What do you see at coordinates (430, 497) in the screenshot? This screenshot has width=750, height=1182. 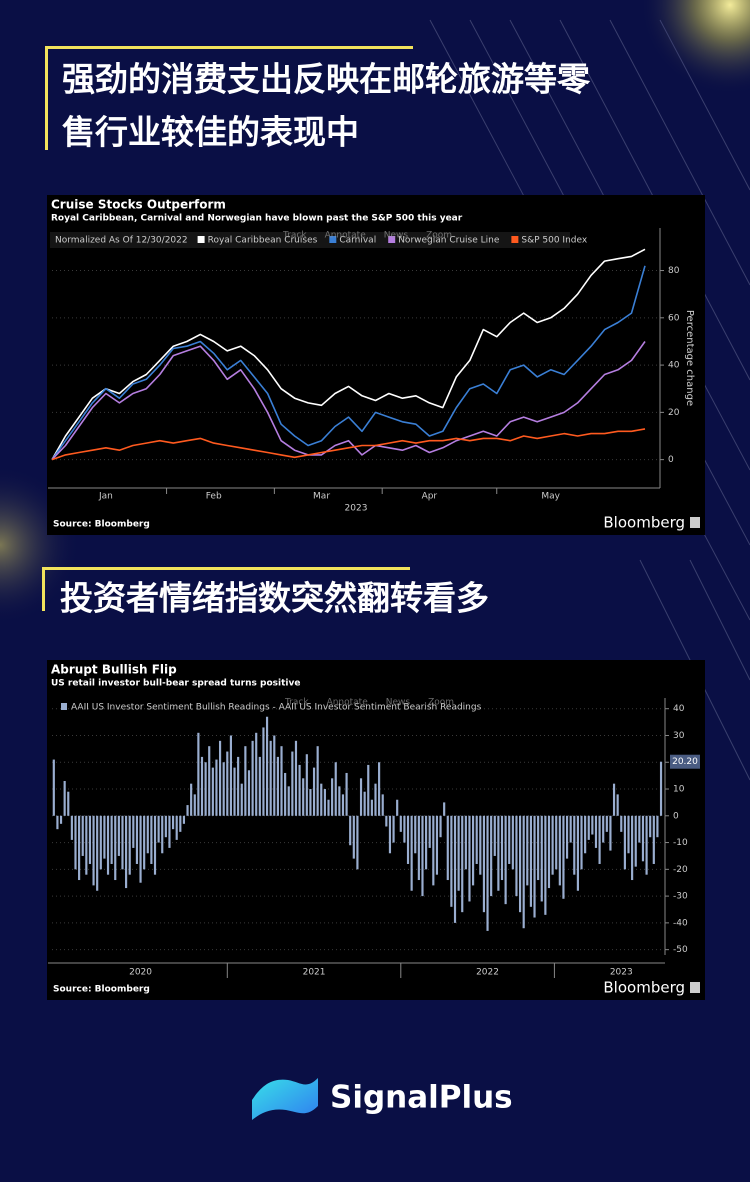 I see `x-tick-label: Apr` at bounding box center [430, 497].